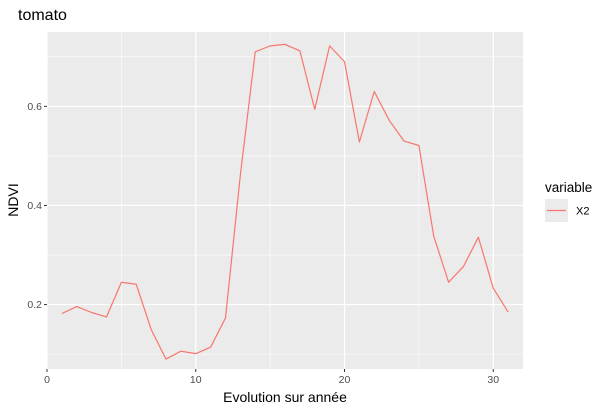  I want to click on legend: variable X2, so click(568, 201).